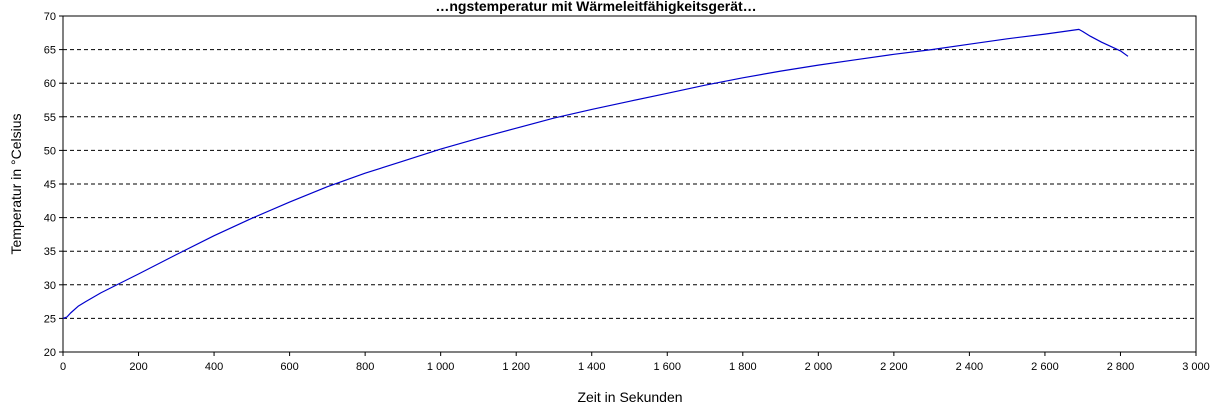  What do you see at coordinates (50, 252) in the screenshot?
I see `y-tick-label: 35` at bounding box center [50, 252].